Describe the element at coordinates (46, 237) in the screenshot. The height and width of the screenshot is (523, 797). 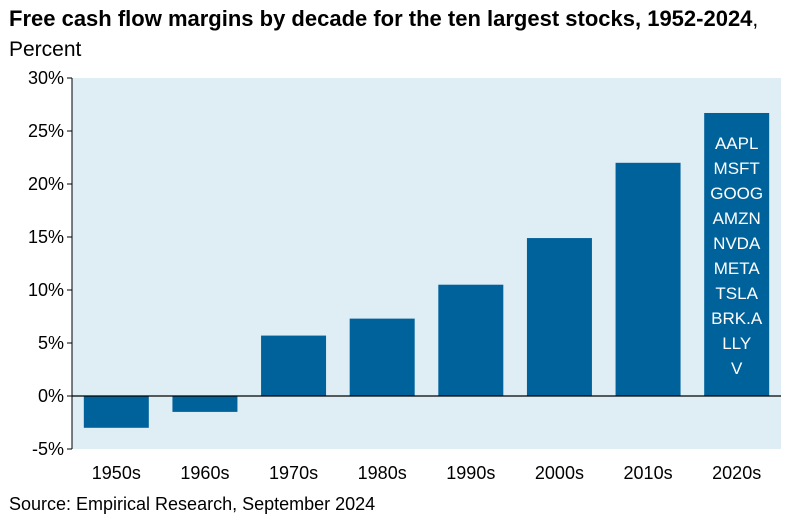
I see `y-tick-label: 15%` at that location.